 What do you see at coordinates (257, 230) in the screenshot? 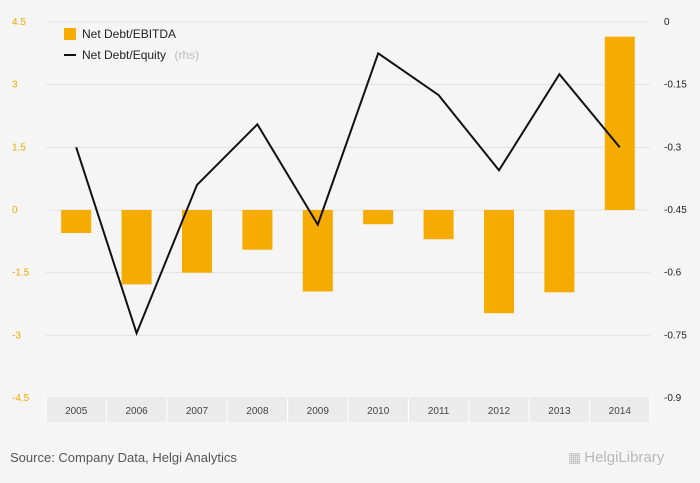
I see `bar-2008` at bounding box center [257, 230].